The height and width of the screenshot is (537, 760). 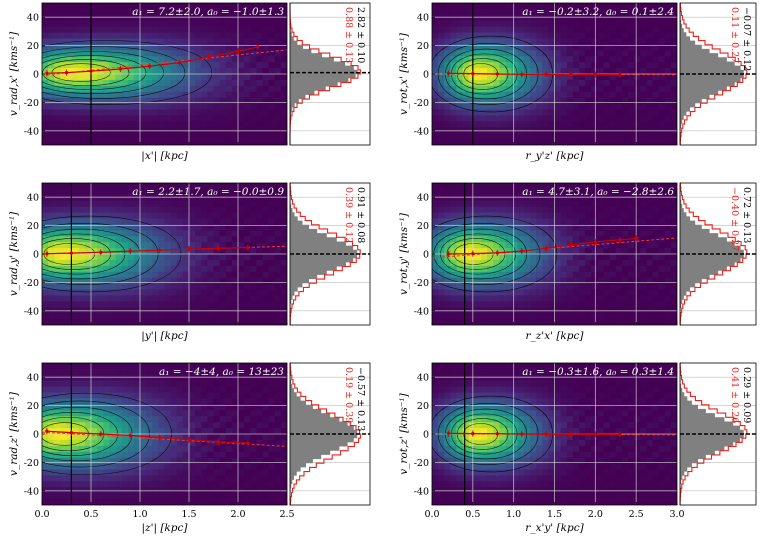 I want to click on binned-median-line, so click(x=534, y=74).